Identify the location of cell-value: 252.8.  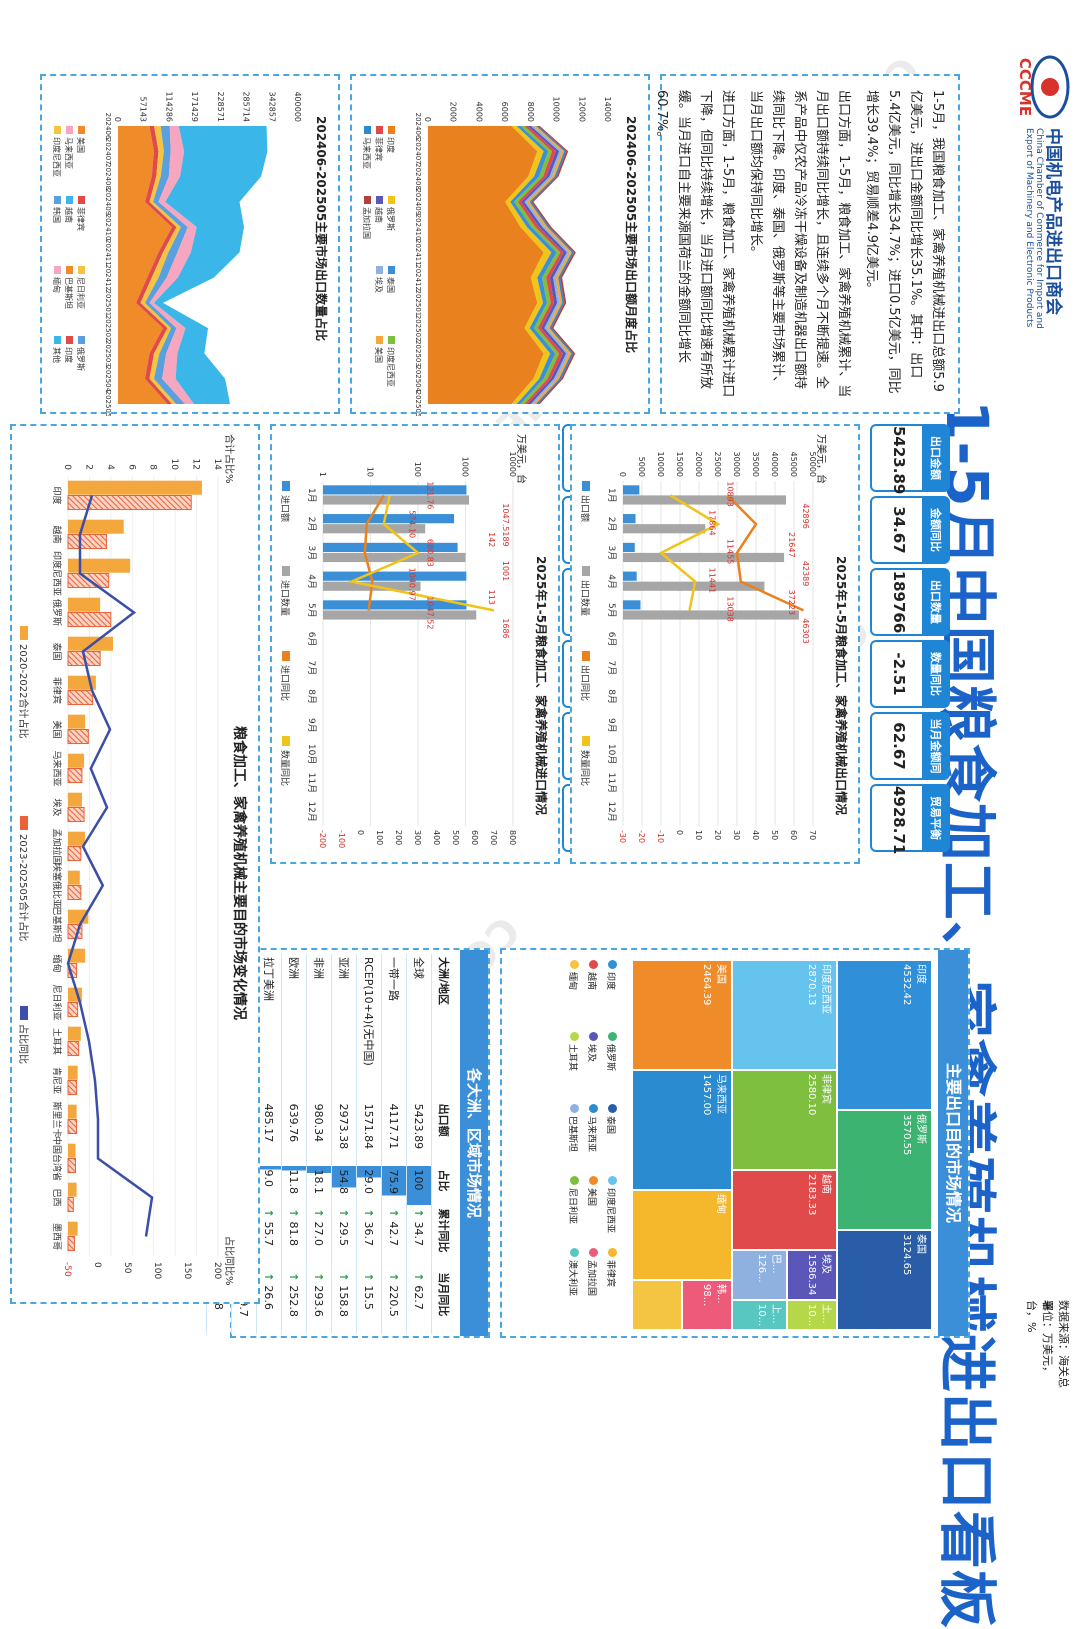
(294, 1301).